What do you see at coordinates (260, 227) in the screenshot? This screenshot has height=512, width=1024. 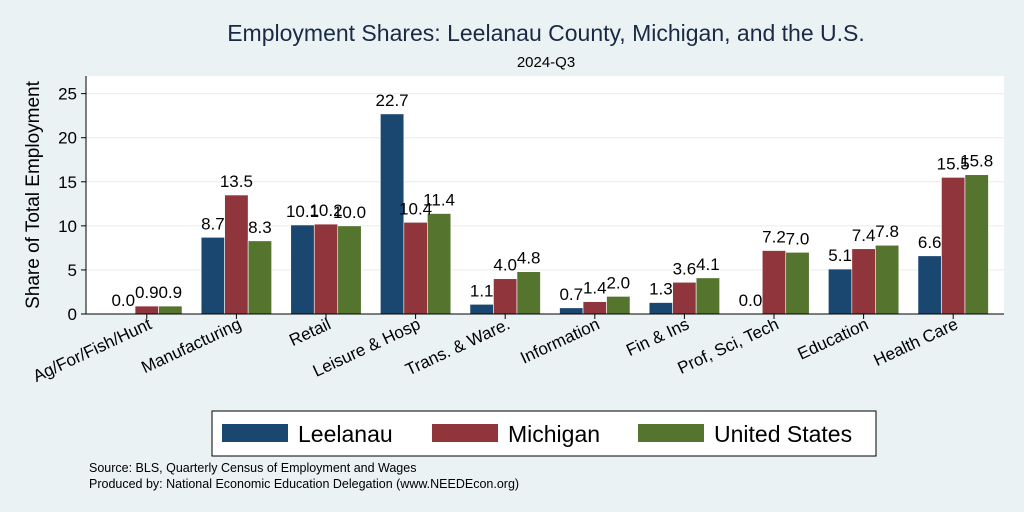 I see `data-label: 8.3` at bounding box center [260, 227].